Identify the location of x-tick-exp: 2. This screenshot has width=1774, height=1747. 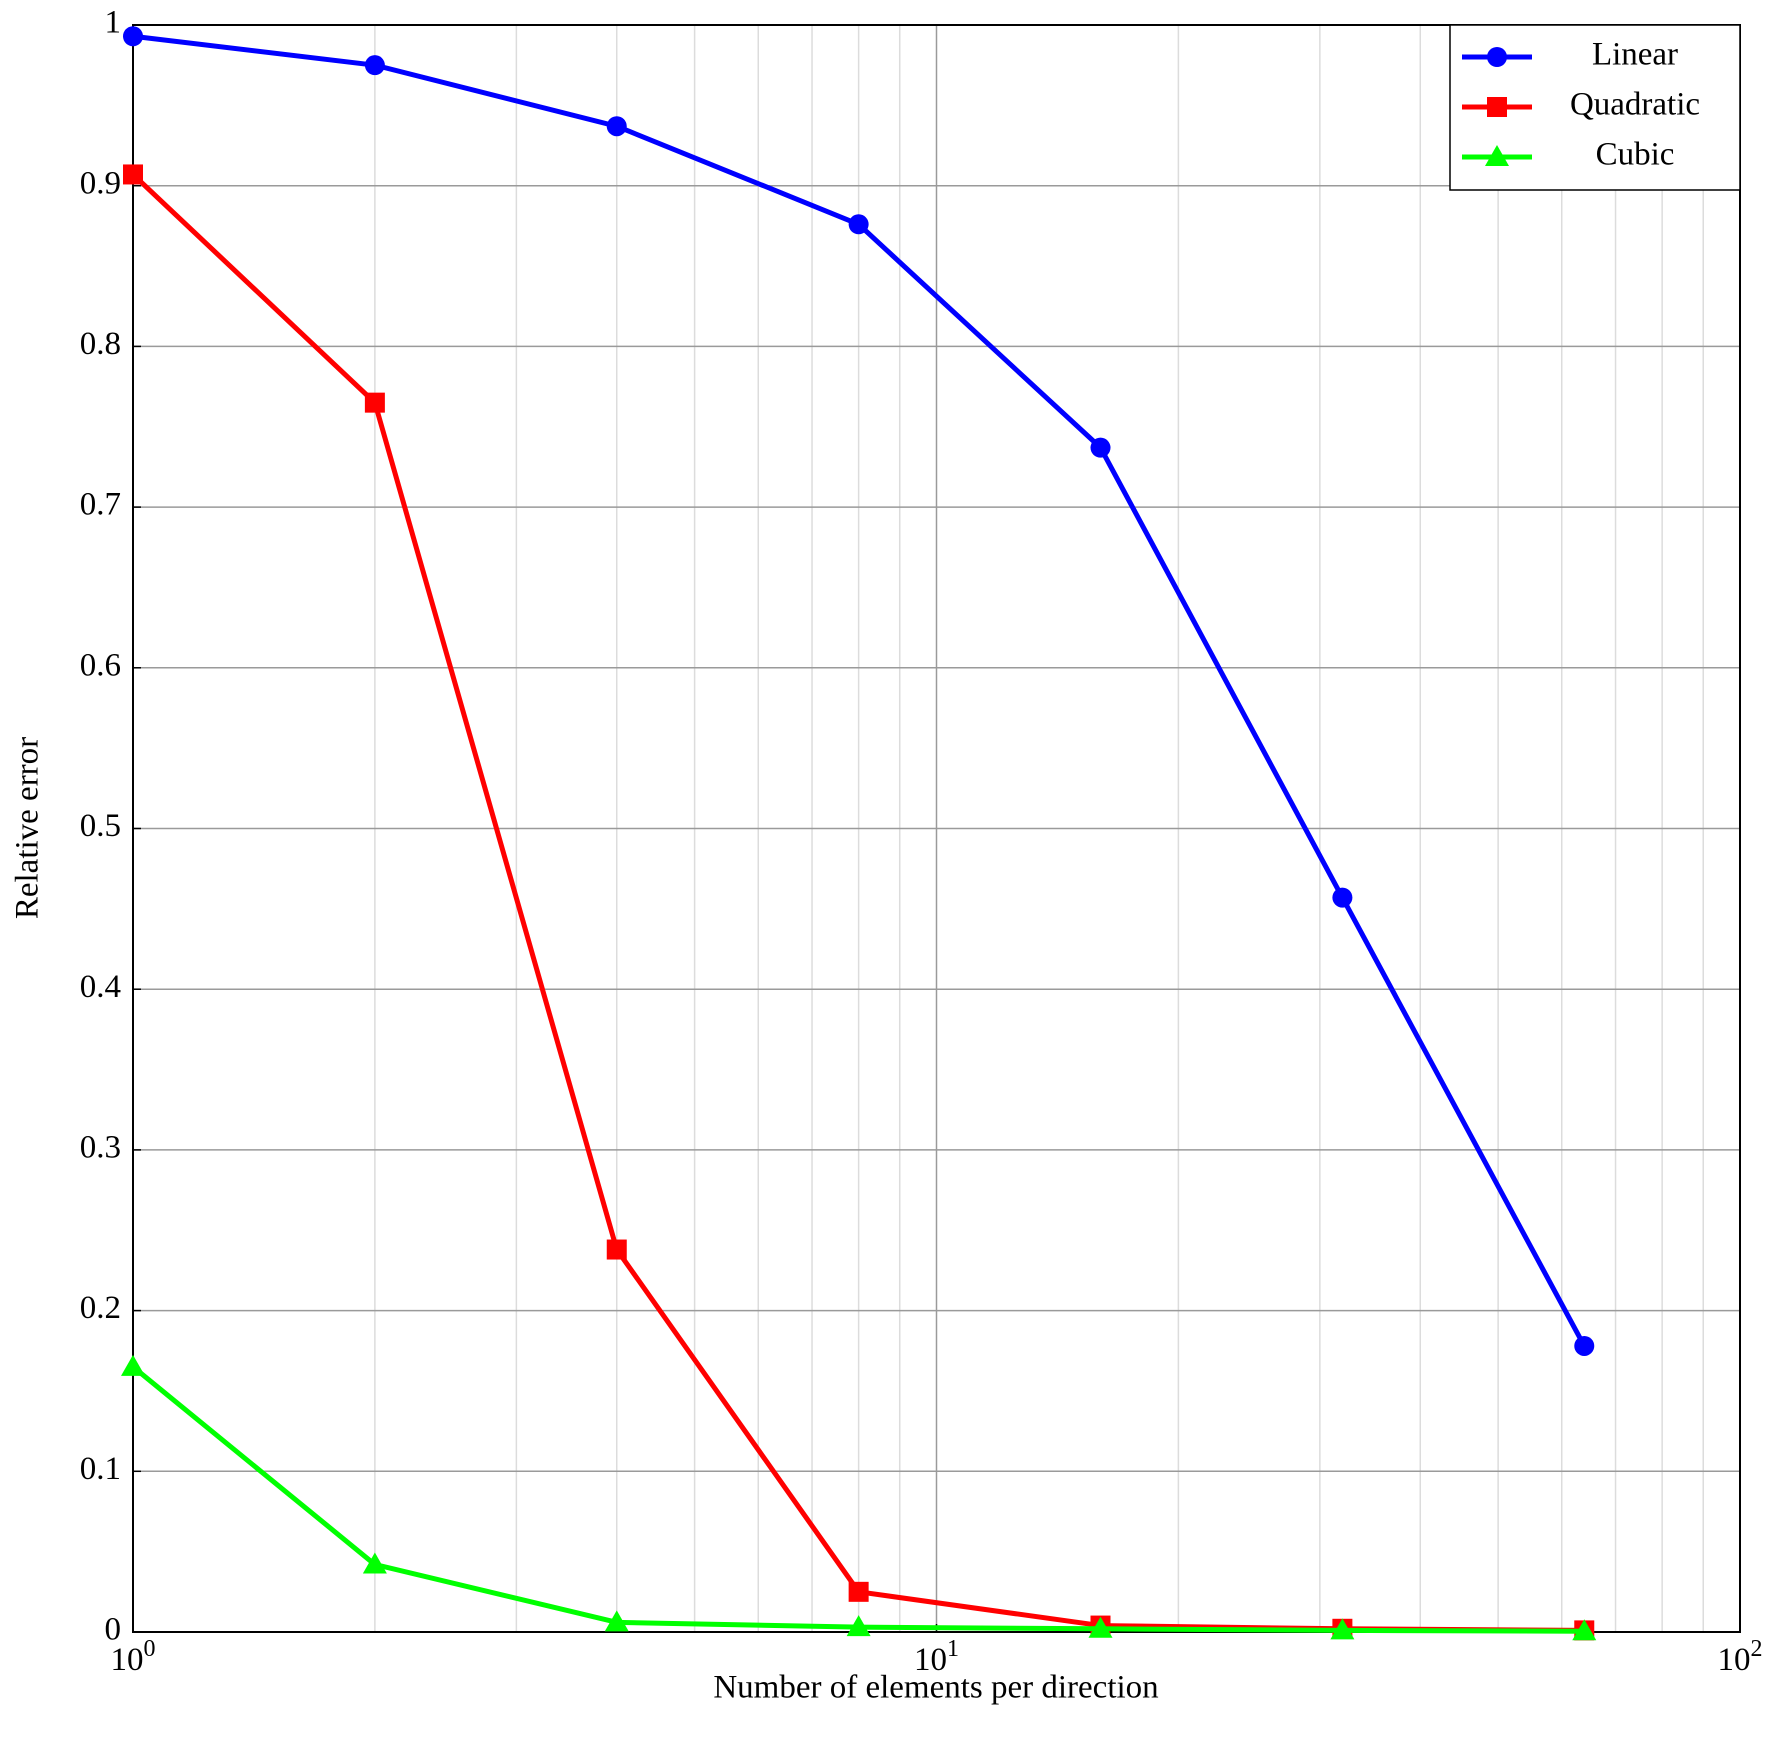
(1757, 1649).